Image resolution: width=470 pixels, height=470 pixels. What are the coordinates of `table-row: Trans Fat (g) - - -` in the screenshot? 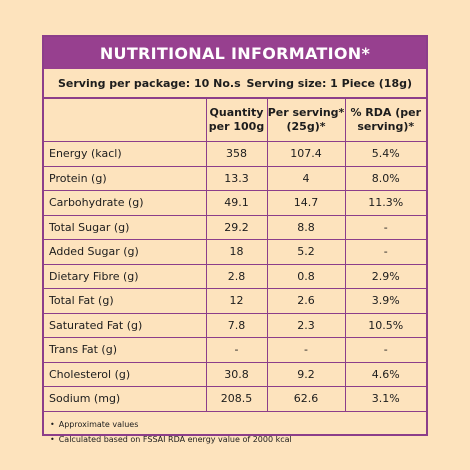 It's located at (235, 350).